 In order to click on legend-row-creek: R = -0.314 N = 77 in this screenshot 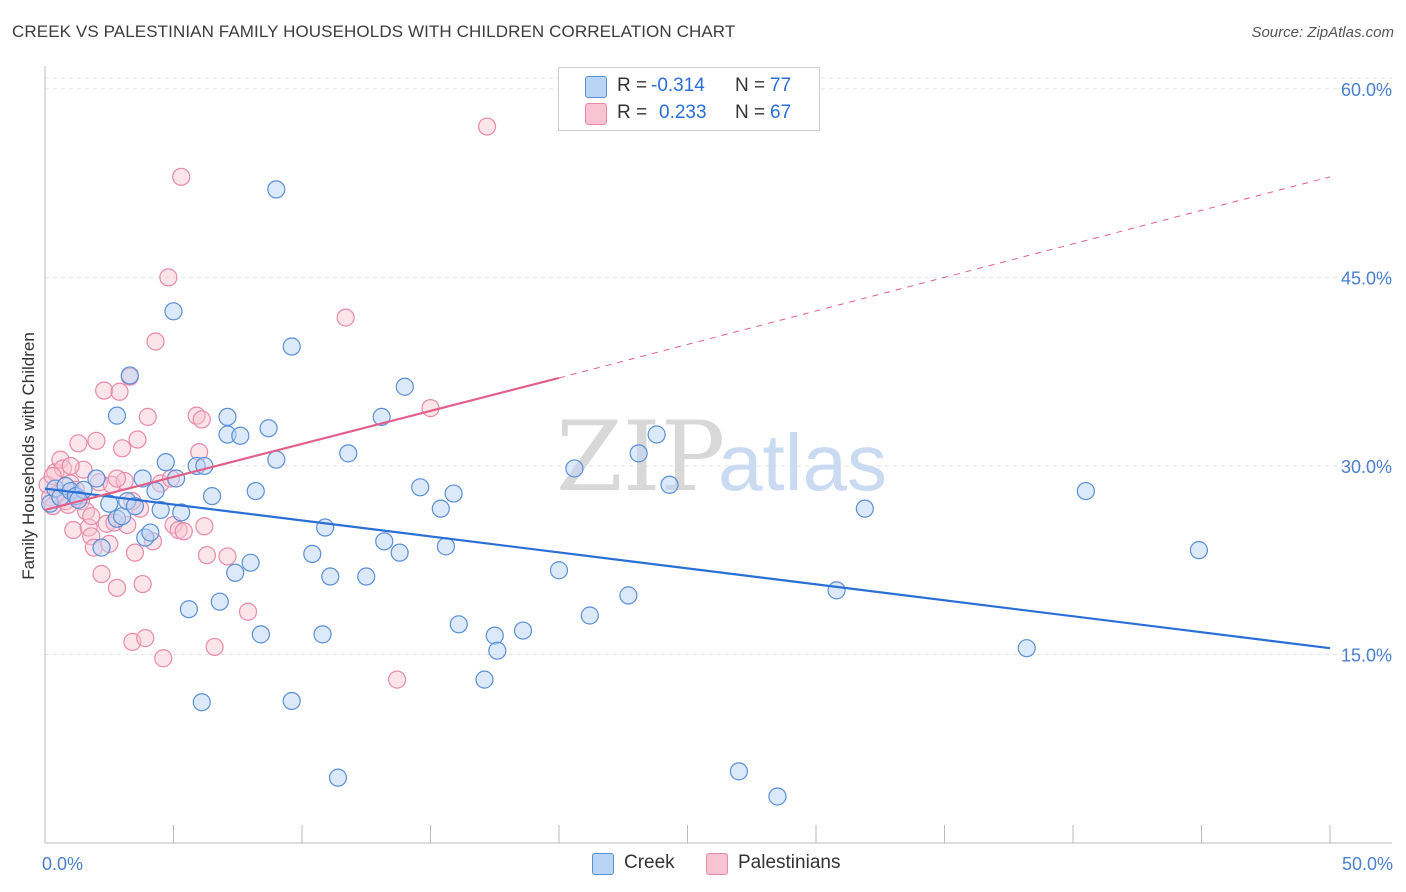, I will do `click(689, 87)`.